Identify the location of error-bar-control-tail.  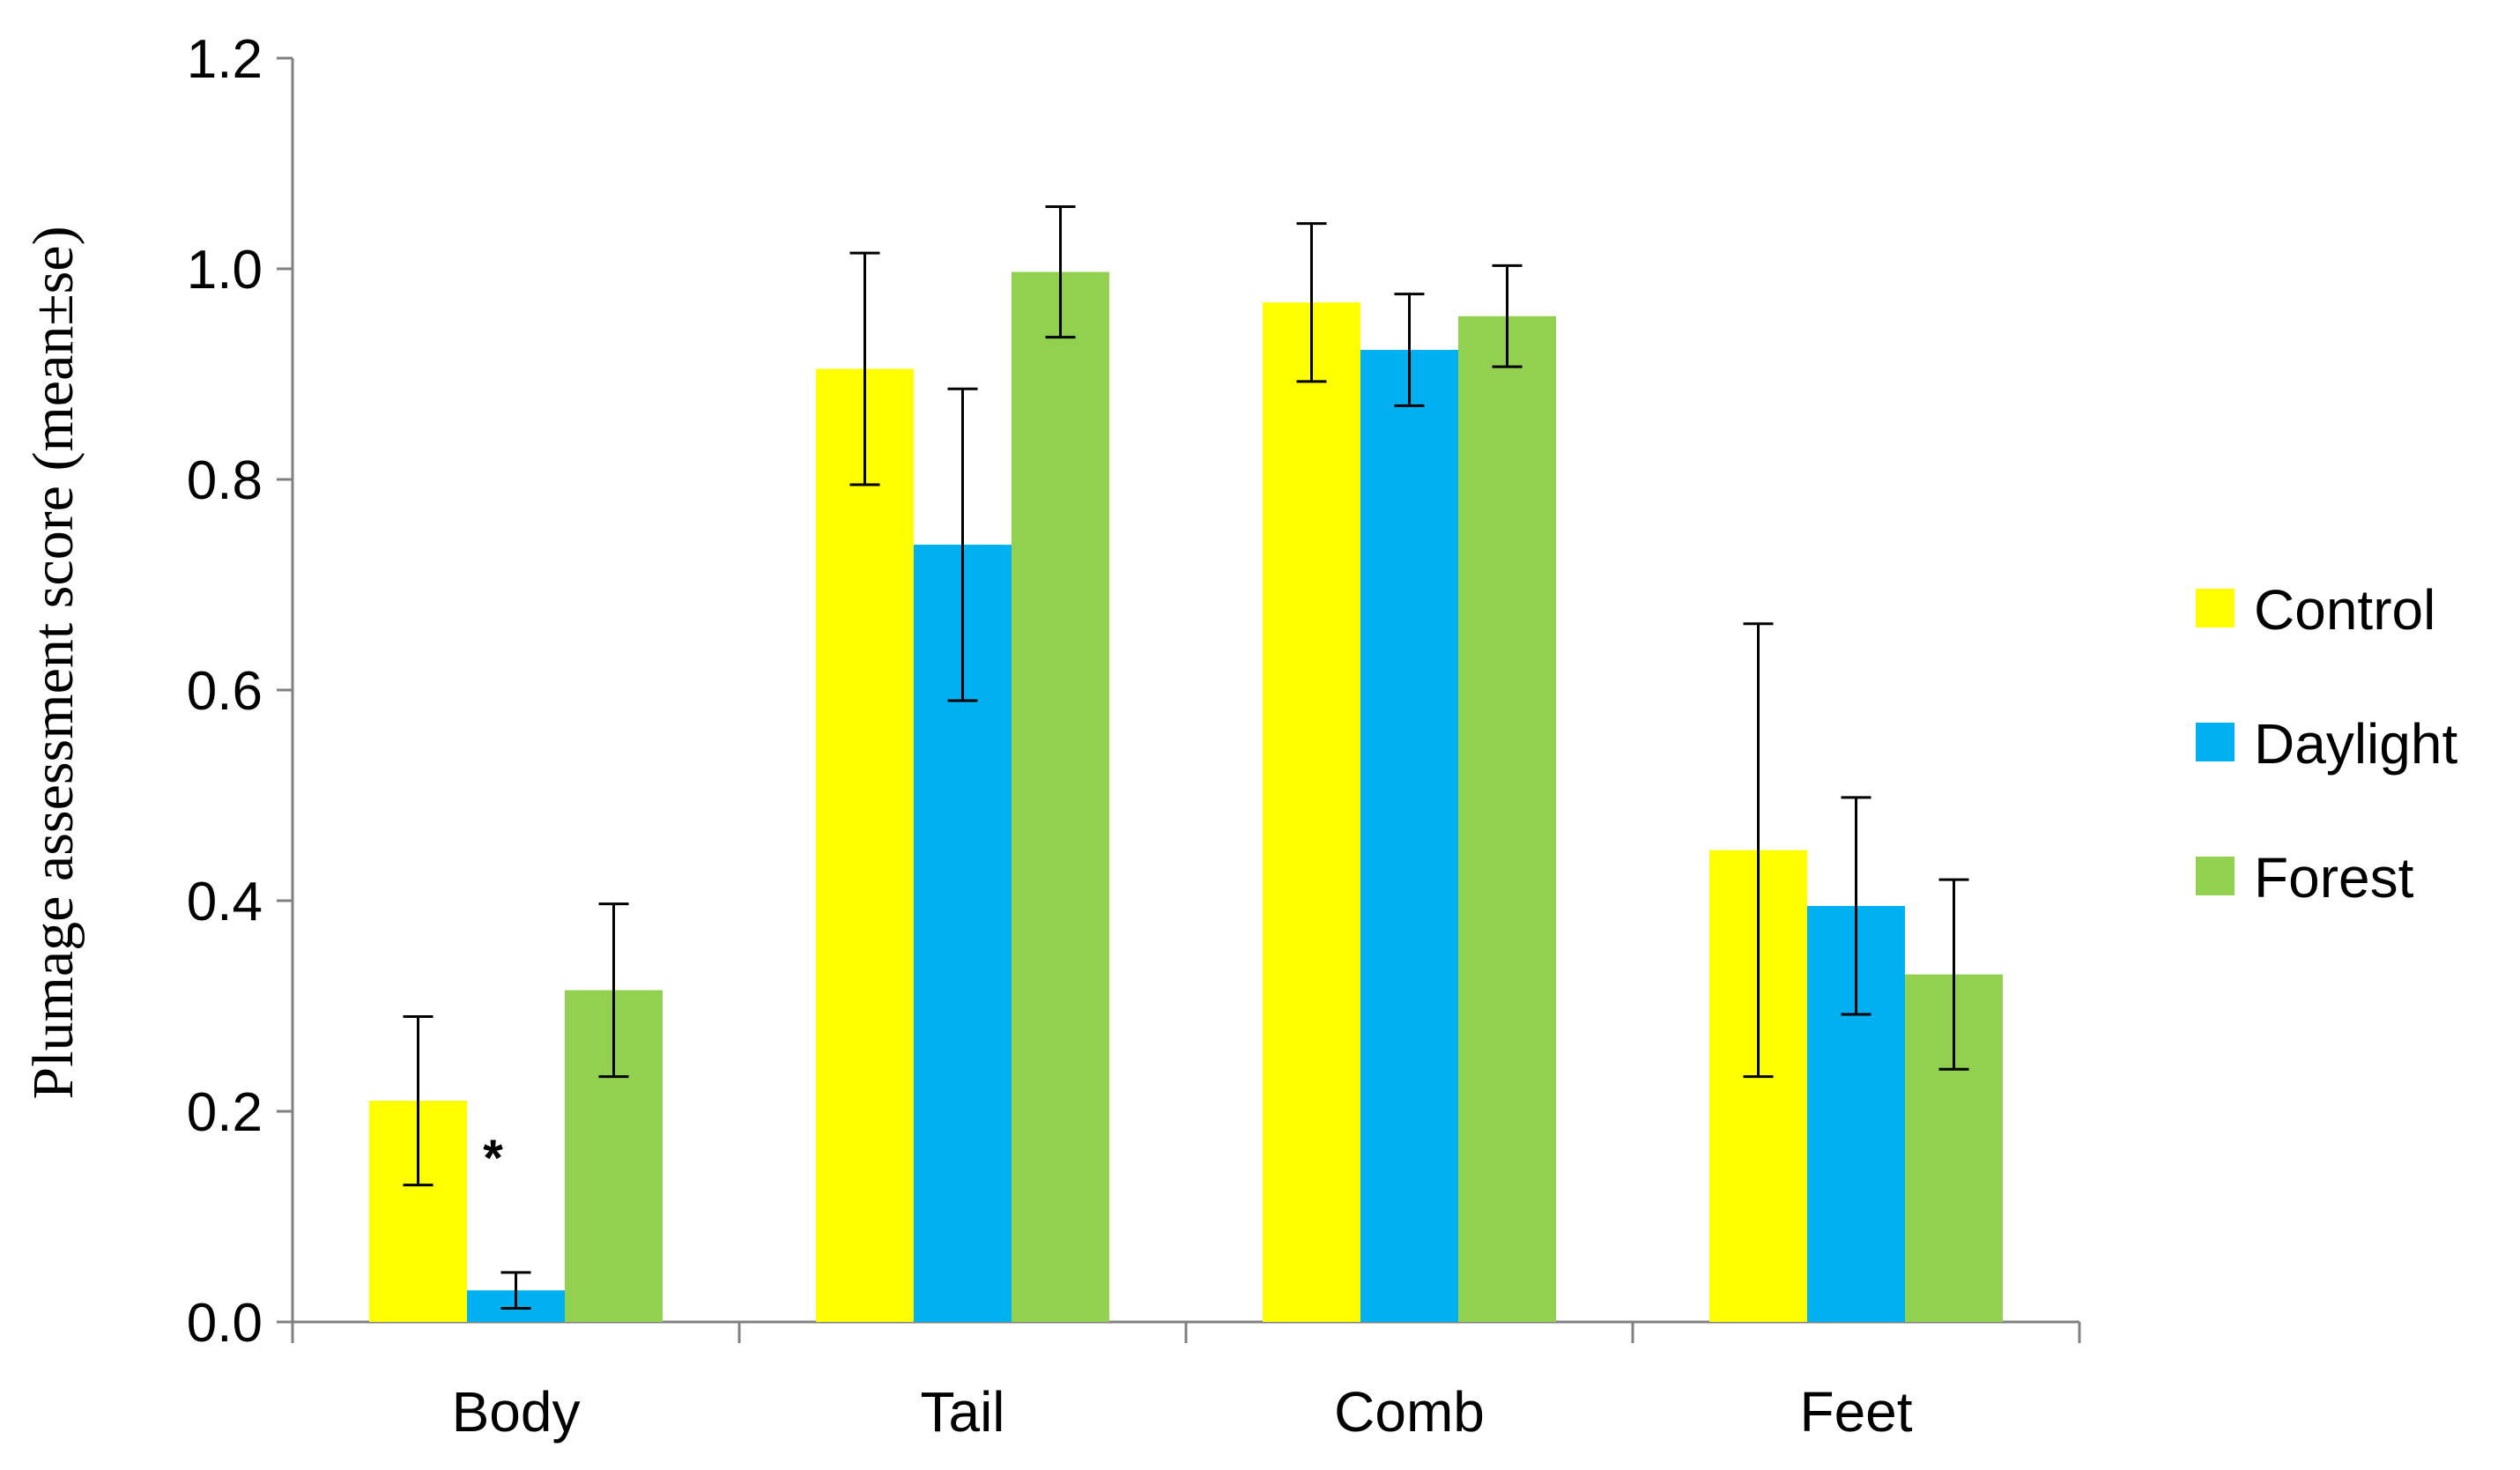
(864, 368).